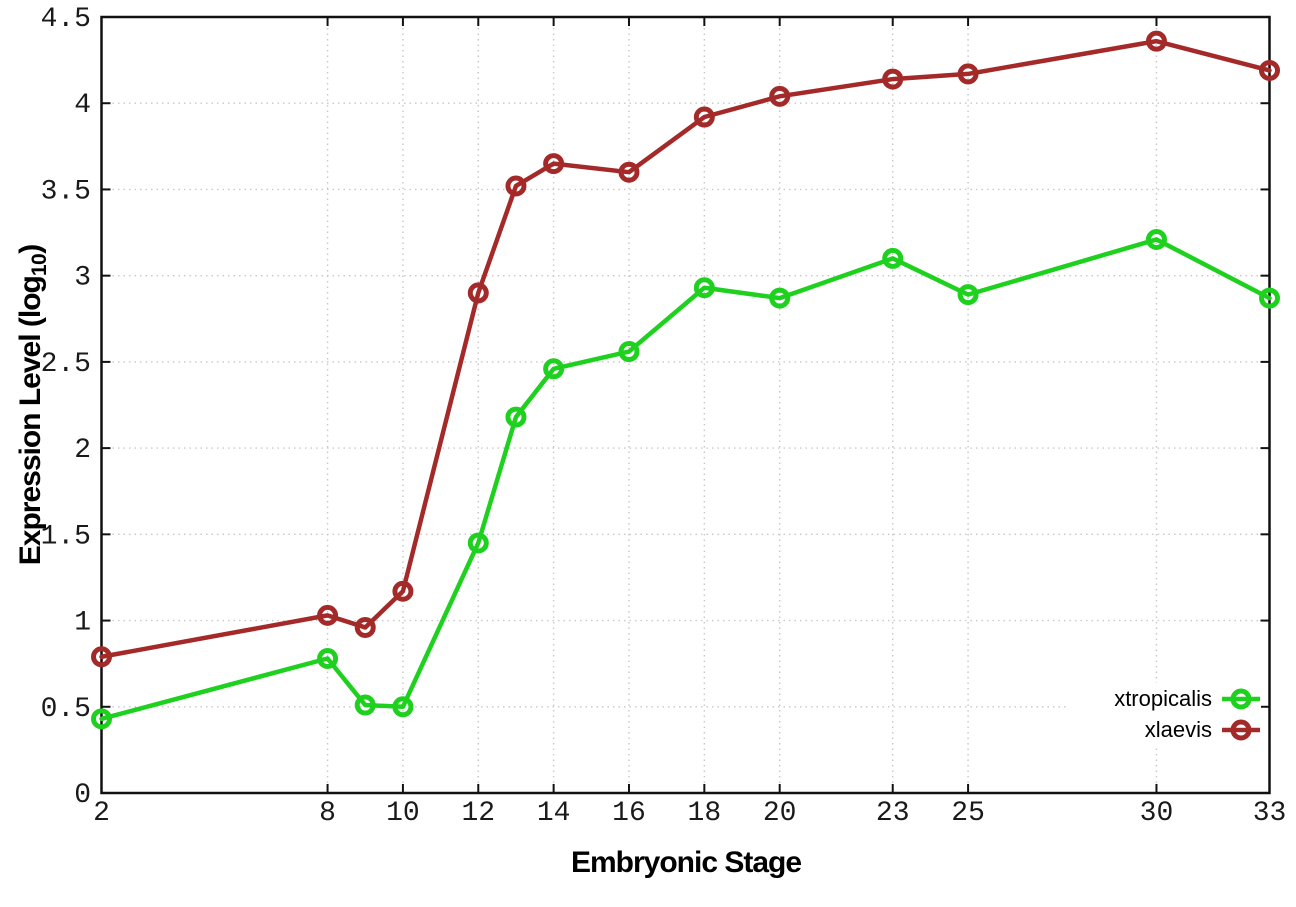  I want to click on legend-label-xtropicalis: xtropicalis, so click(1163, 698).